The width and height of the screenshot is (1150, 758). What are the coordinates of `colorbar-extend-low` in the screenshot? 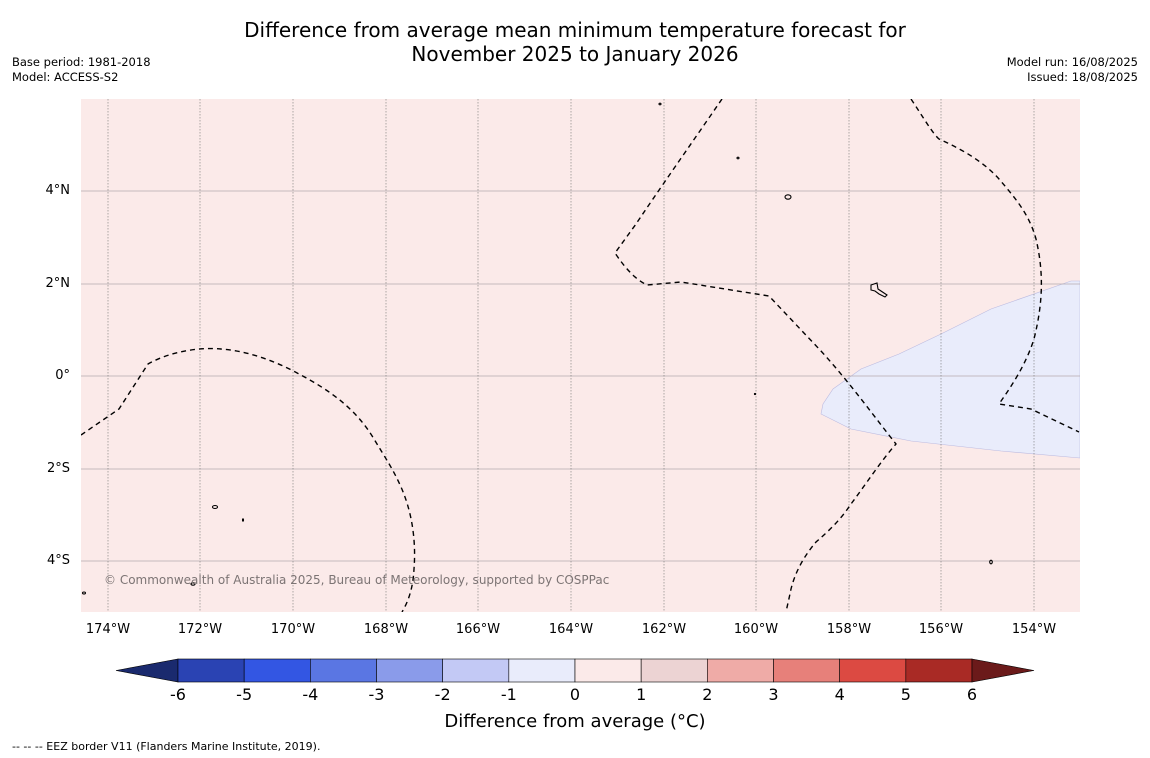 It's located at (147, 670).